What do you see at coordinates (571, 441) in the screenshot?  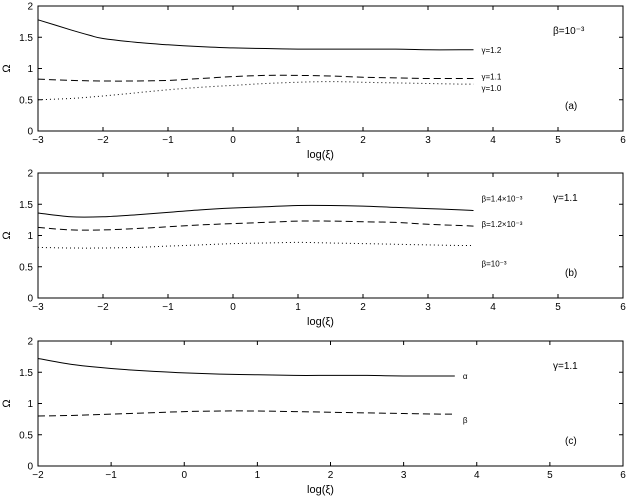 I see `panel-label: (c)` at bounding box center [571, 441].